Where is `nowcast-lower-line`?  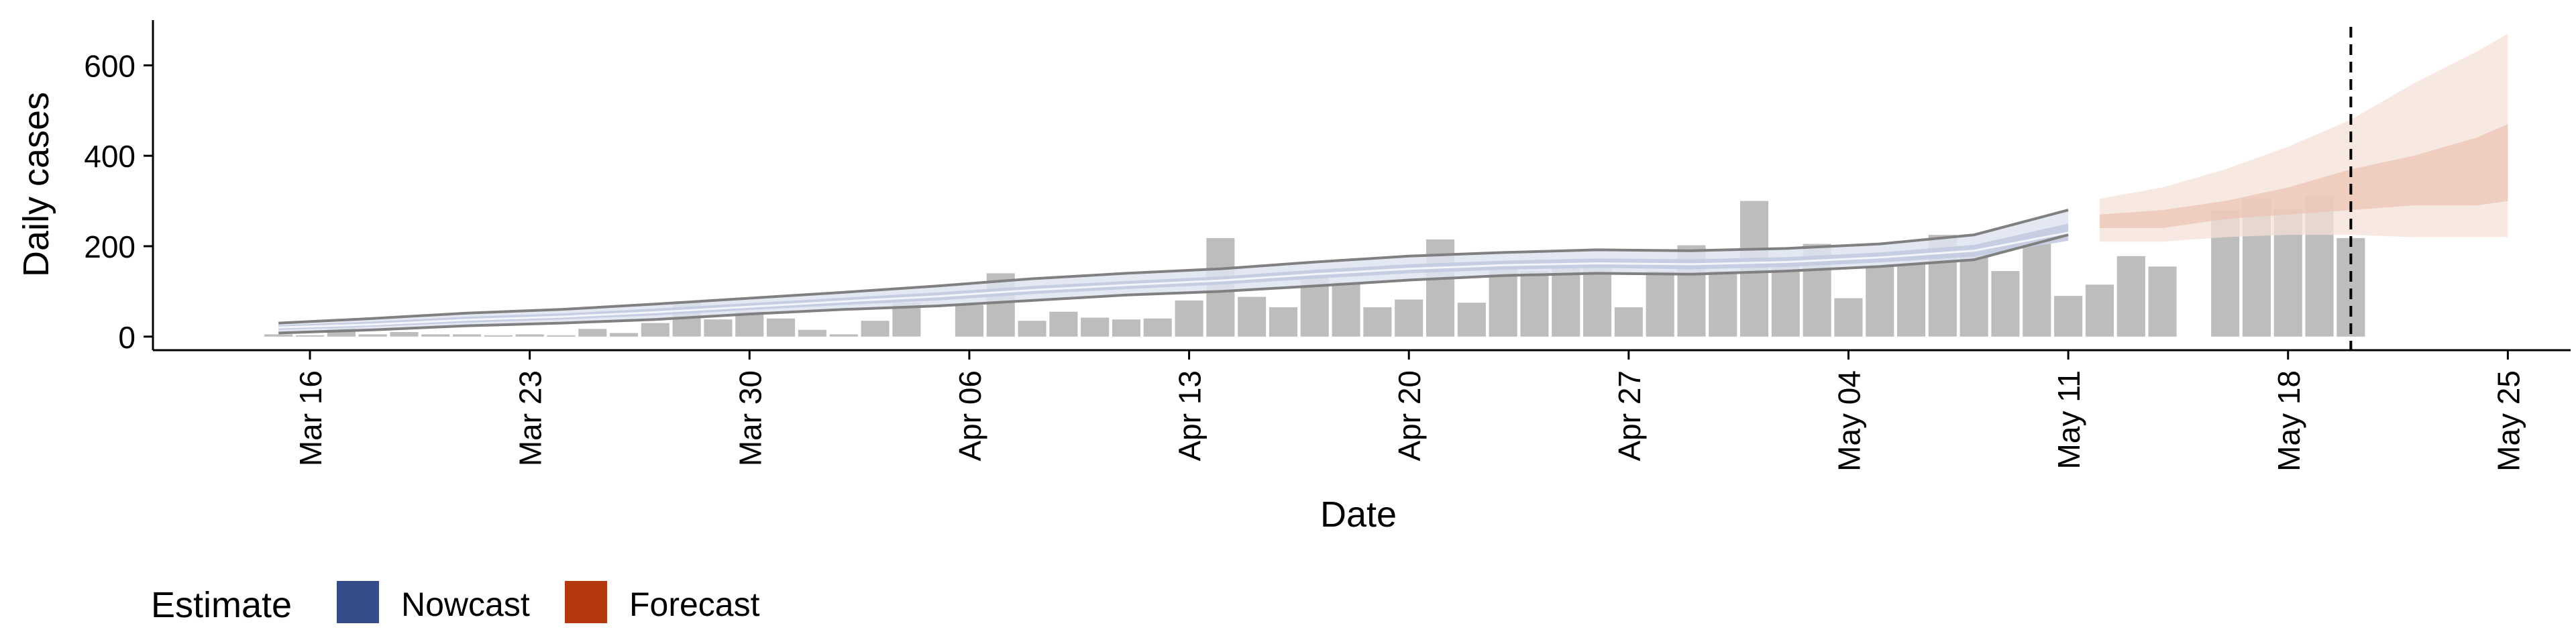 nowcast-lower-line is located at coordinates (1173, 284).